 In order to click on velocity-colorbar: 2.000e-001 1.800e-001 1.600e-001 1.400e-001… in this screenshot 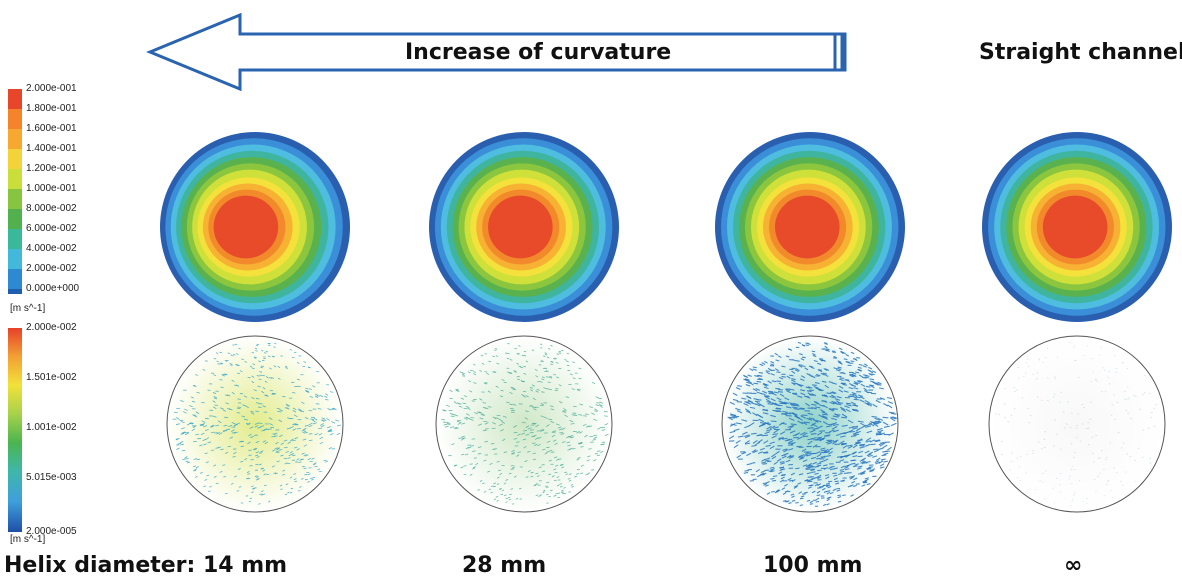, I will do `click(93, 206)`.